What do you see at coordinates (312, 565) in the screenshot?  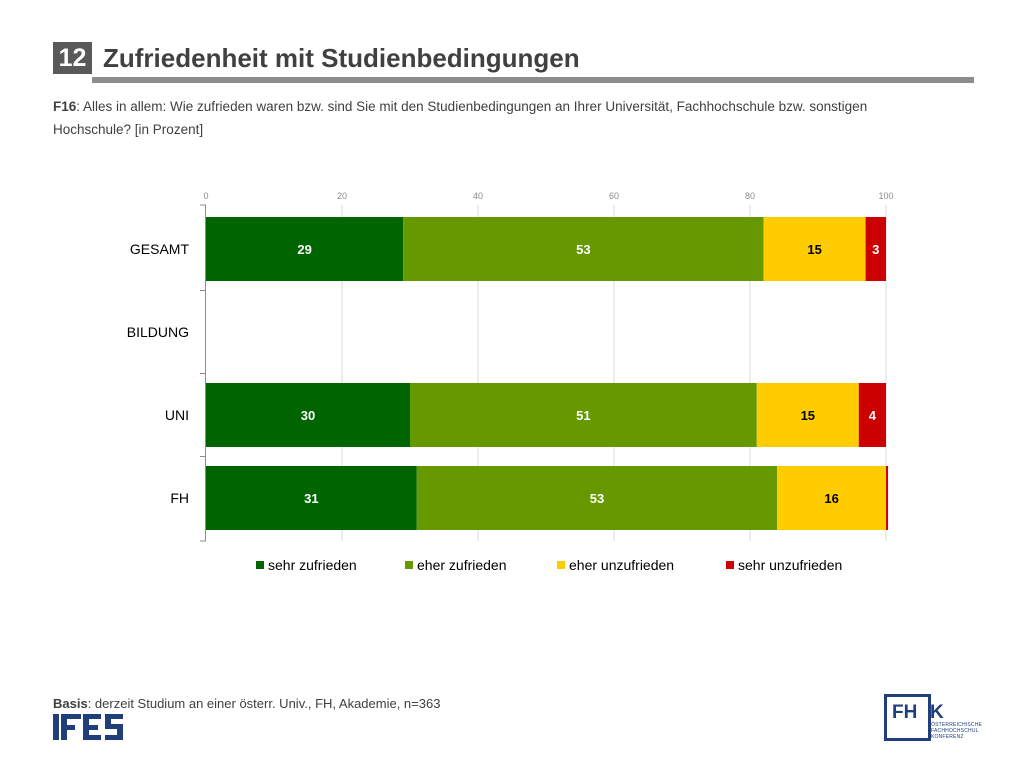 I see `legend-label: sehr zufrieden` at bounding box center [312, 565].